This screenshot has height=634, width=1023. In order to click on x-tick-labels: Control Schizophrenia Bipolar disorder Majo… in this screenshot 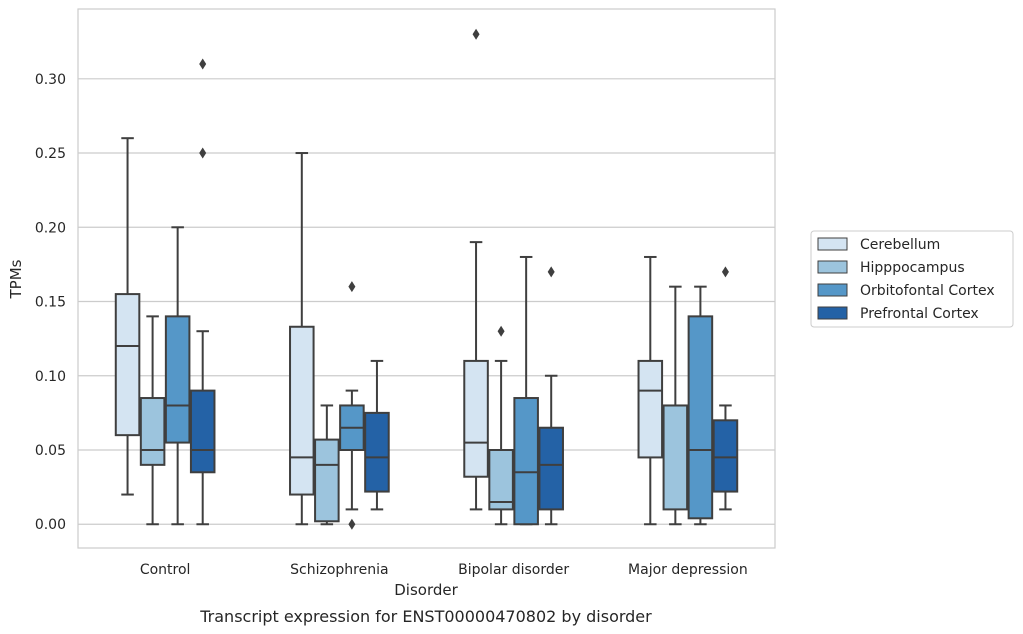, I will do `click(444, 570)`.